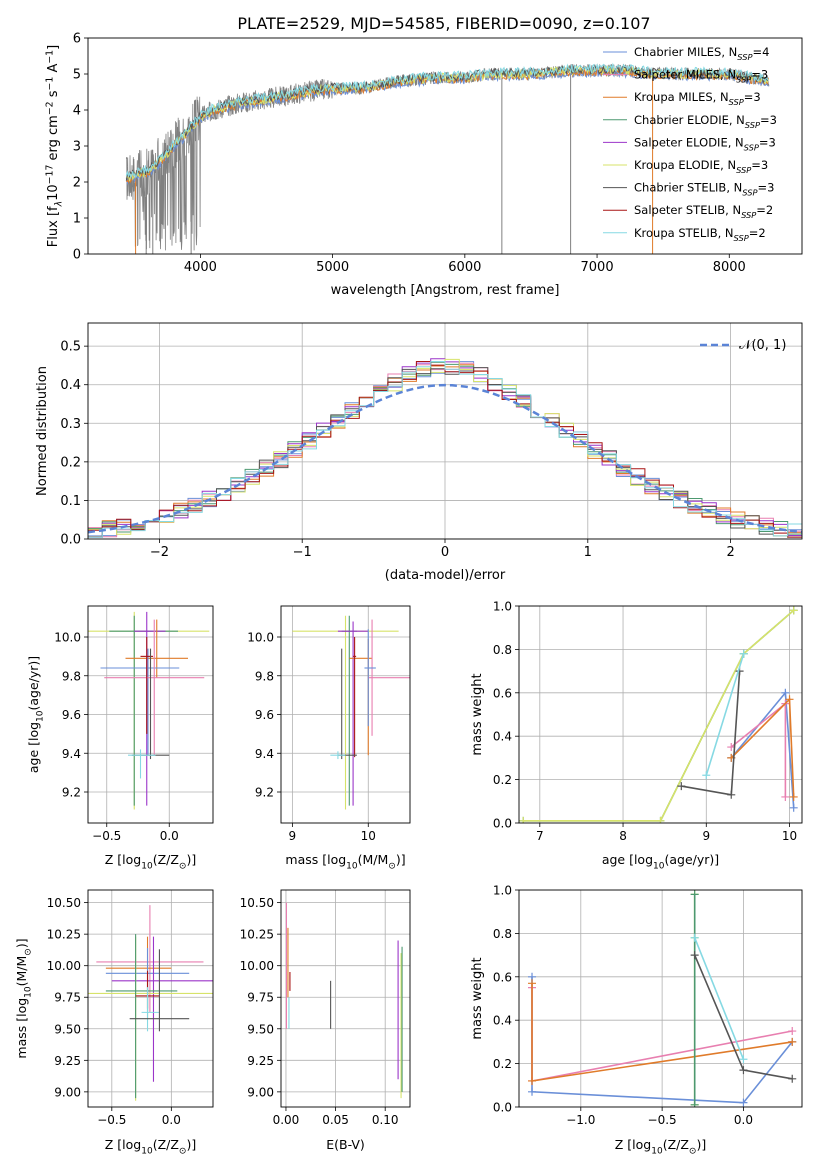 This screenshot has width=819, height=1170. I want to click on weight-vs-Z-plot-area, so click(660, 998).